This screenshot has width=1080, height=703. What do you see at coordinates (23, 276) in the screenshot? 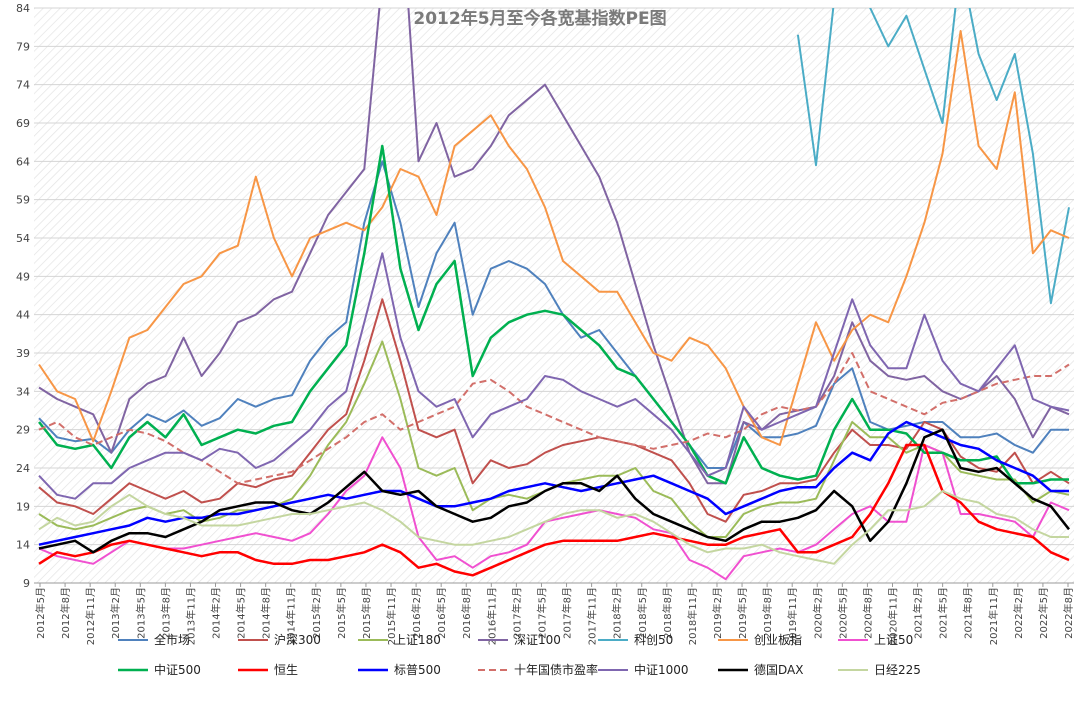
I see `y-tick-label: 49` at bounding box center [23, 276].